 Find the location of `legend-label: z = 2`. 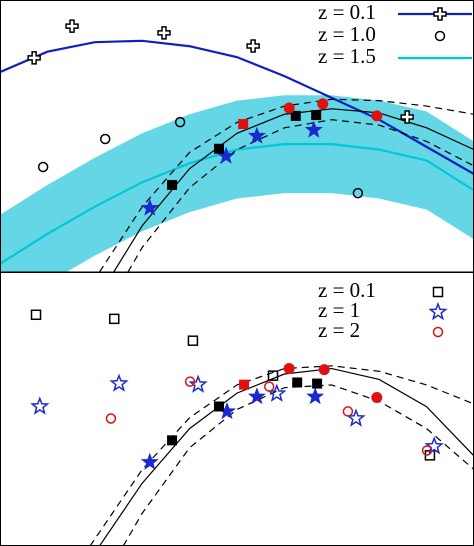

legend-label: z = 2 is located at coordinates (339, 330).